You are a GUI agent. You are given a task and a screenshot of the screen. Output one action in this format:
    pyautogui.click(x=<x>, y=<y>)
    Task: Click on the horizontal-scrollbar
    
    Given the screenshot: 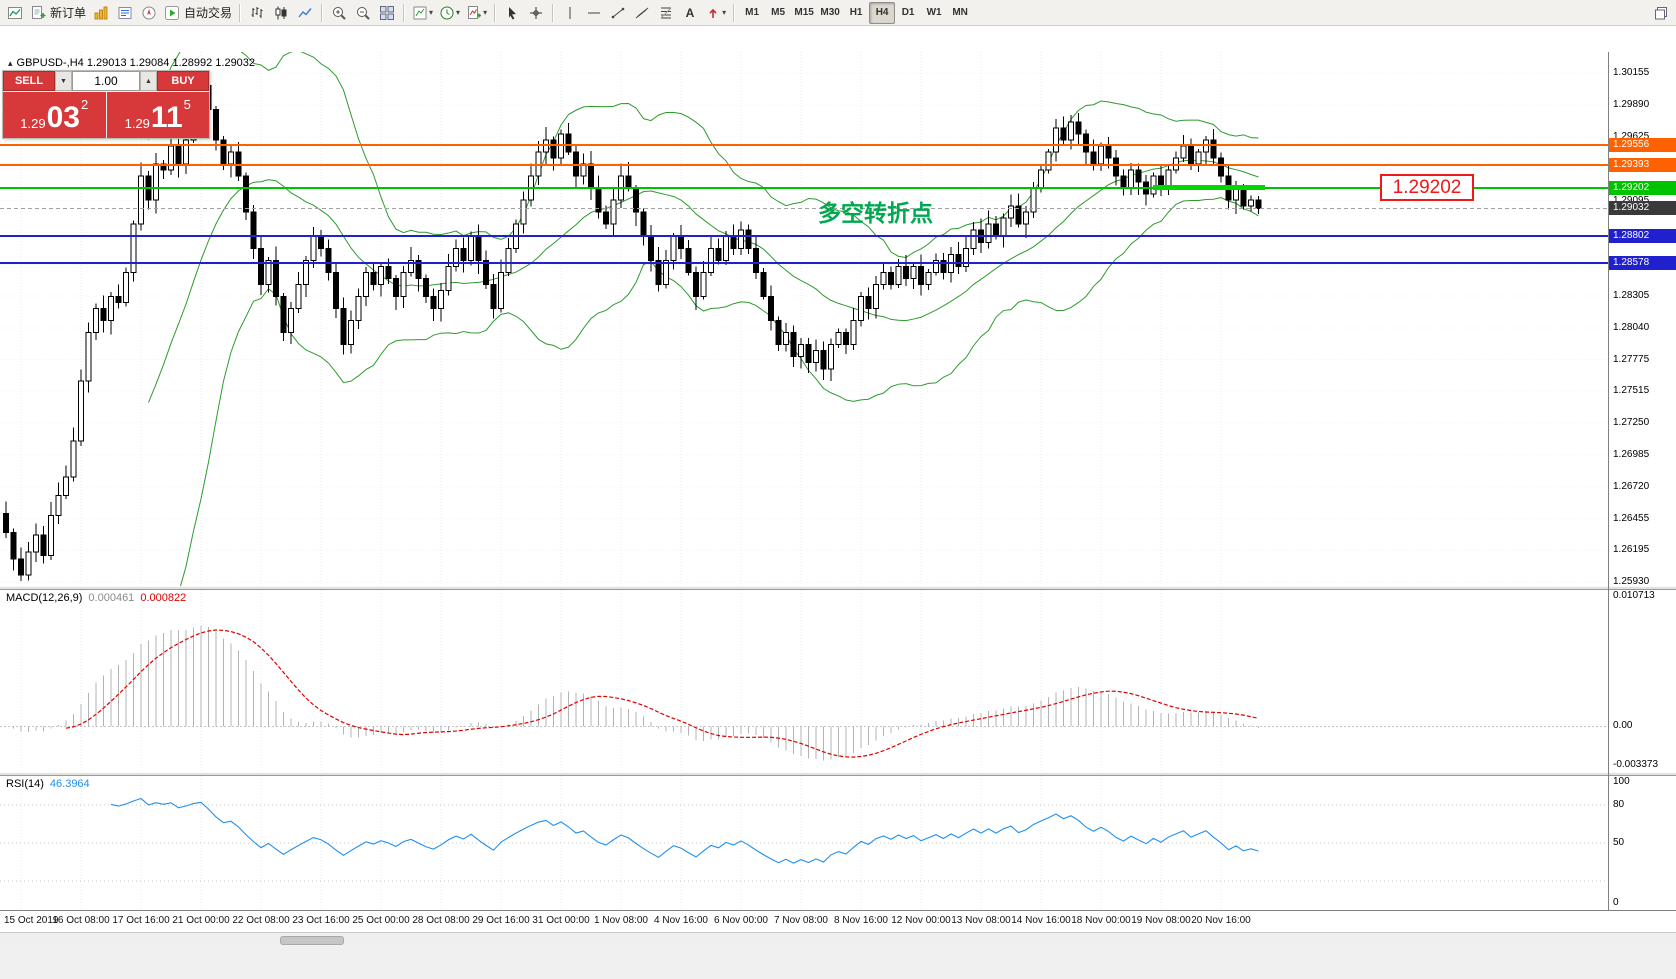 What is the action you would take?
    pyautogui.click(x=838, y=938)
    